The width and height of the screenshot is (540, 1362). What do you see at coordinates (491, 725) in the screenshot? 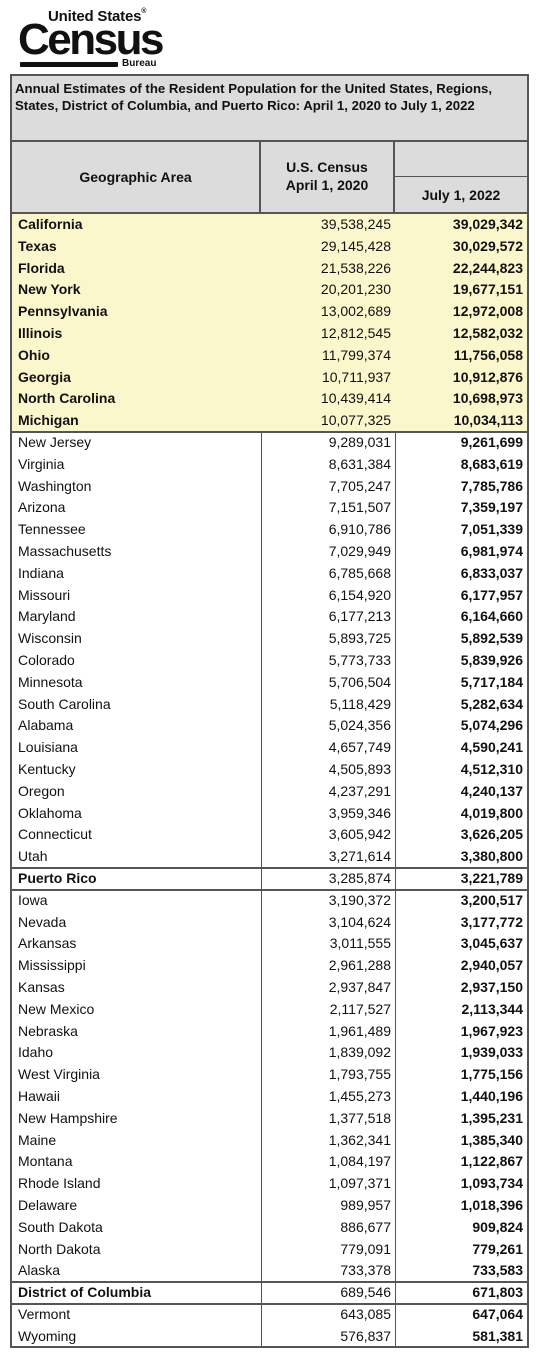
I see `row-july-2022: 5,074,296` at bounding box center [491, 725].